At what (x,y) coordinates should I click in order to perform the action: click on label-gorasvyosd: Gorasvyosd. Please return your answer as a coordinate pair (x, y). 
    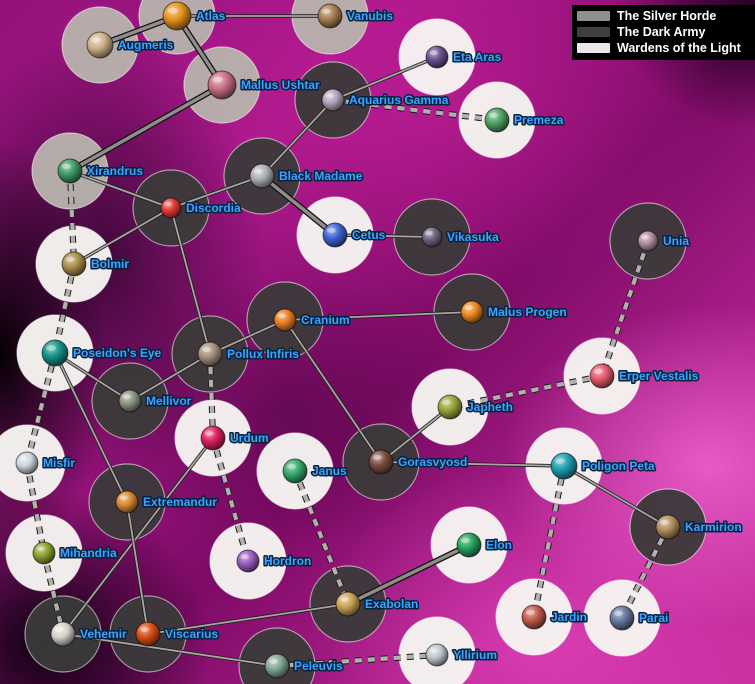
    Looking at the image, I should click on (432, 462).